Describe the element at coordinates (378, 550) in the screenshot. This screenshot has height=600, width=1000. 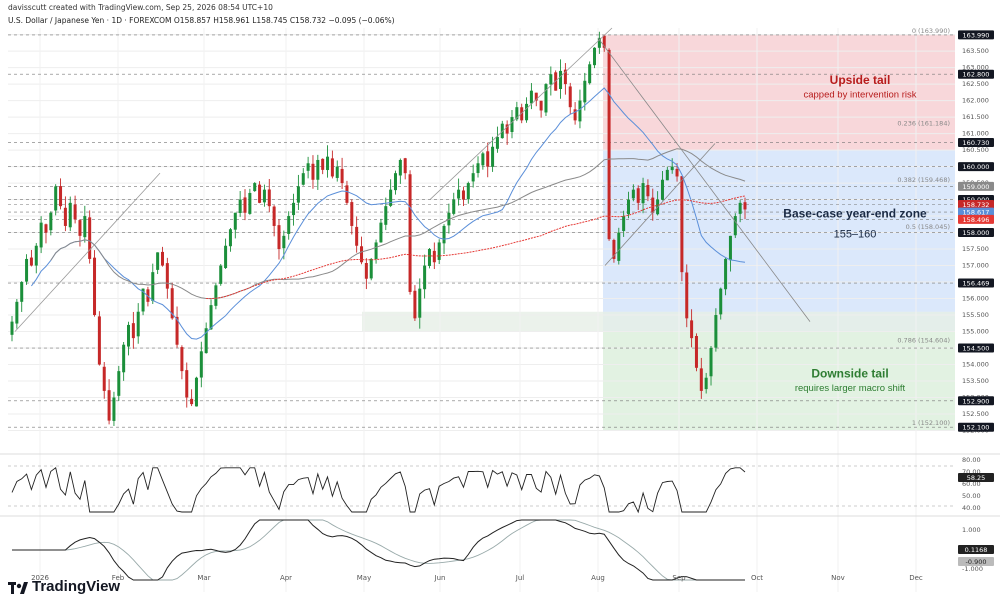
I see `macd-line` at that location.